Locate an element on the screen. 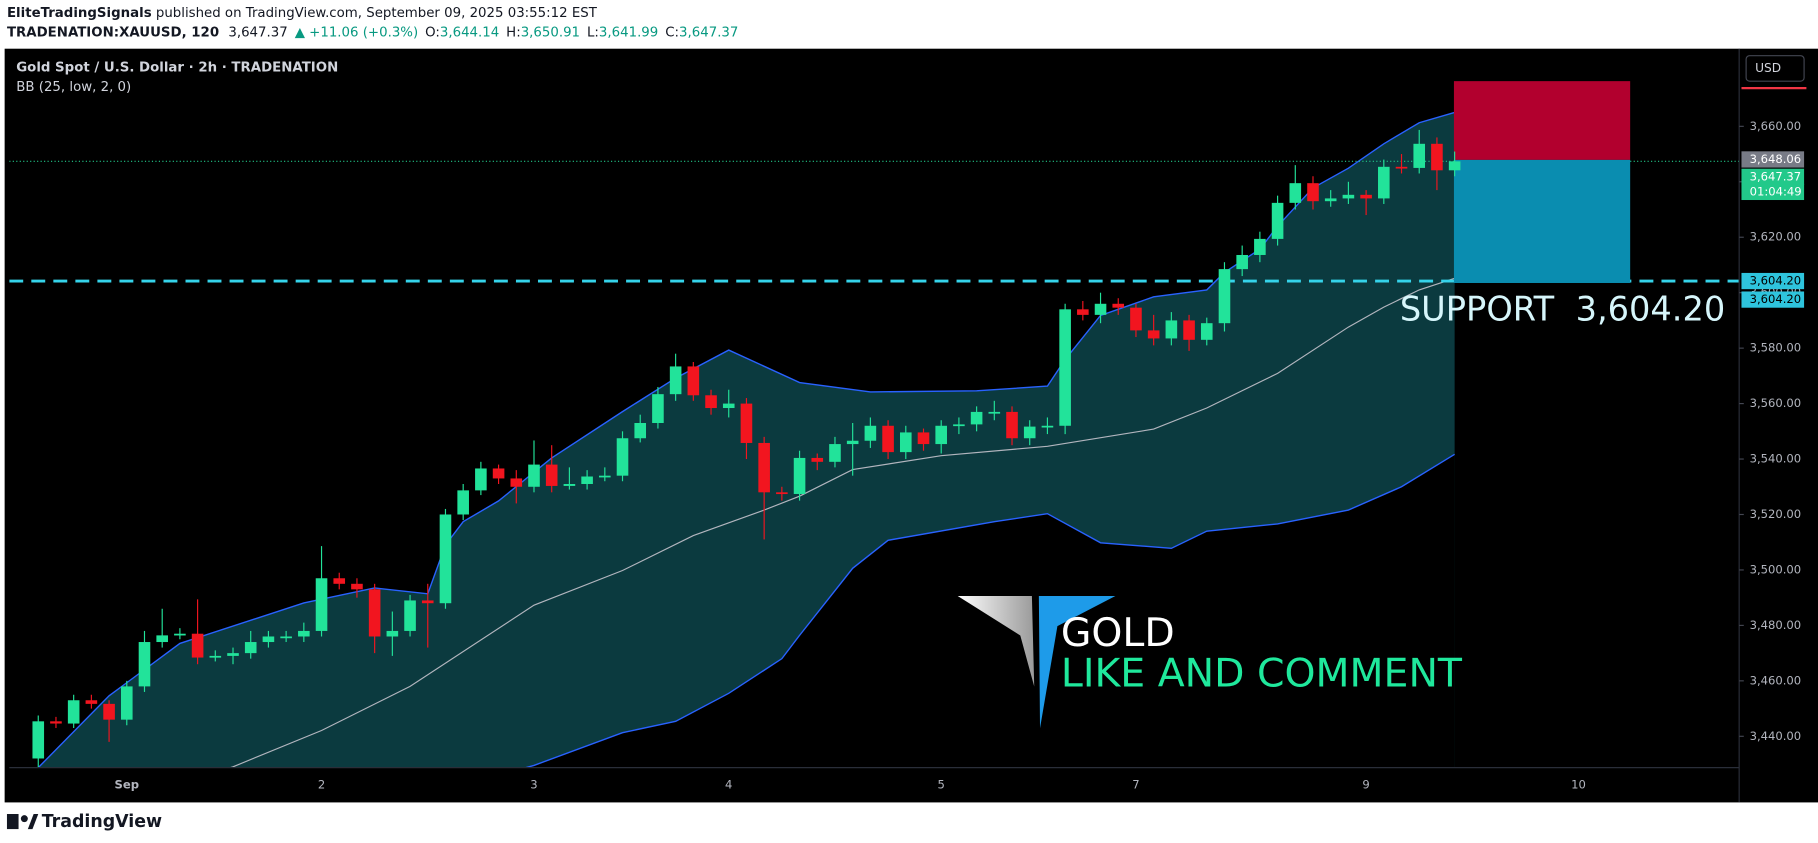 This screenshot has height=843, width=1818. target-zone is located at coordinates (1542, 221).